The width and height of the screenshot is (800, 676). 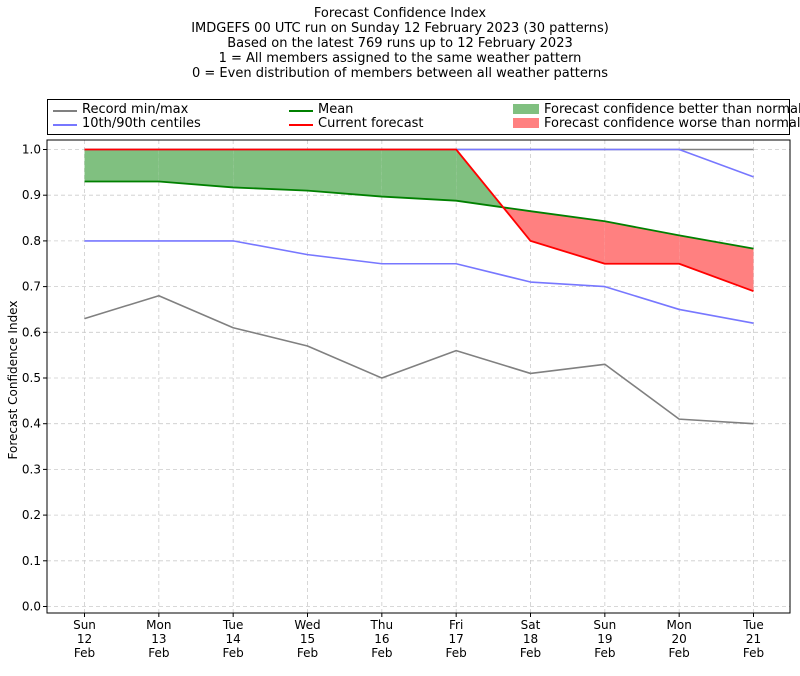 What do you see at coordinates (604, 639) in the screenshot?
I see `x-tick-label: 19` at bounding box center [604, 639].